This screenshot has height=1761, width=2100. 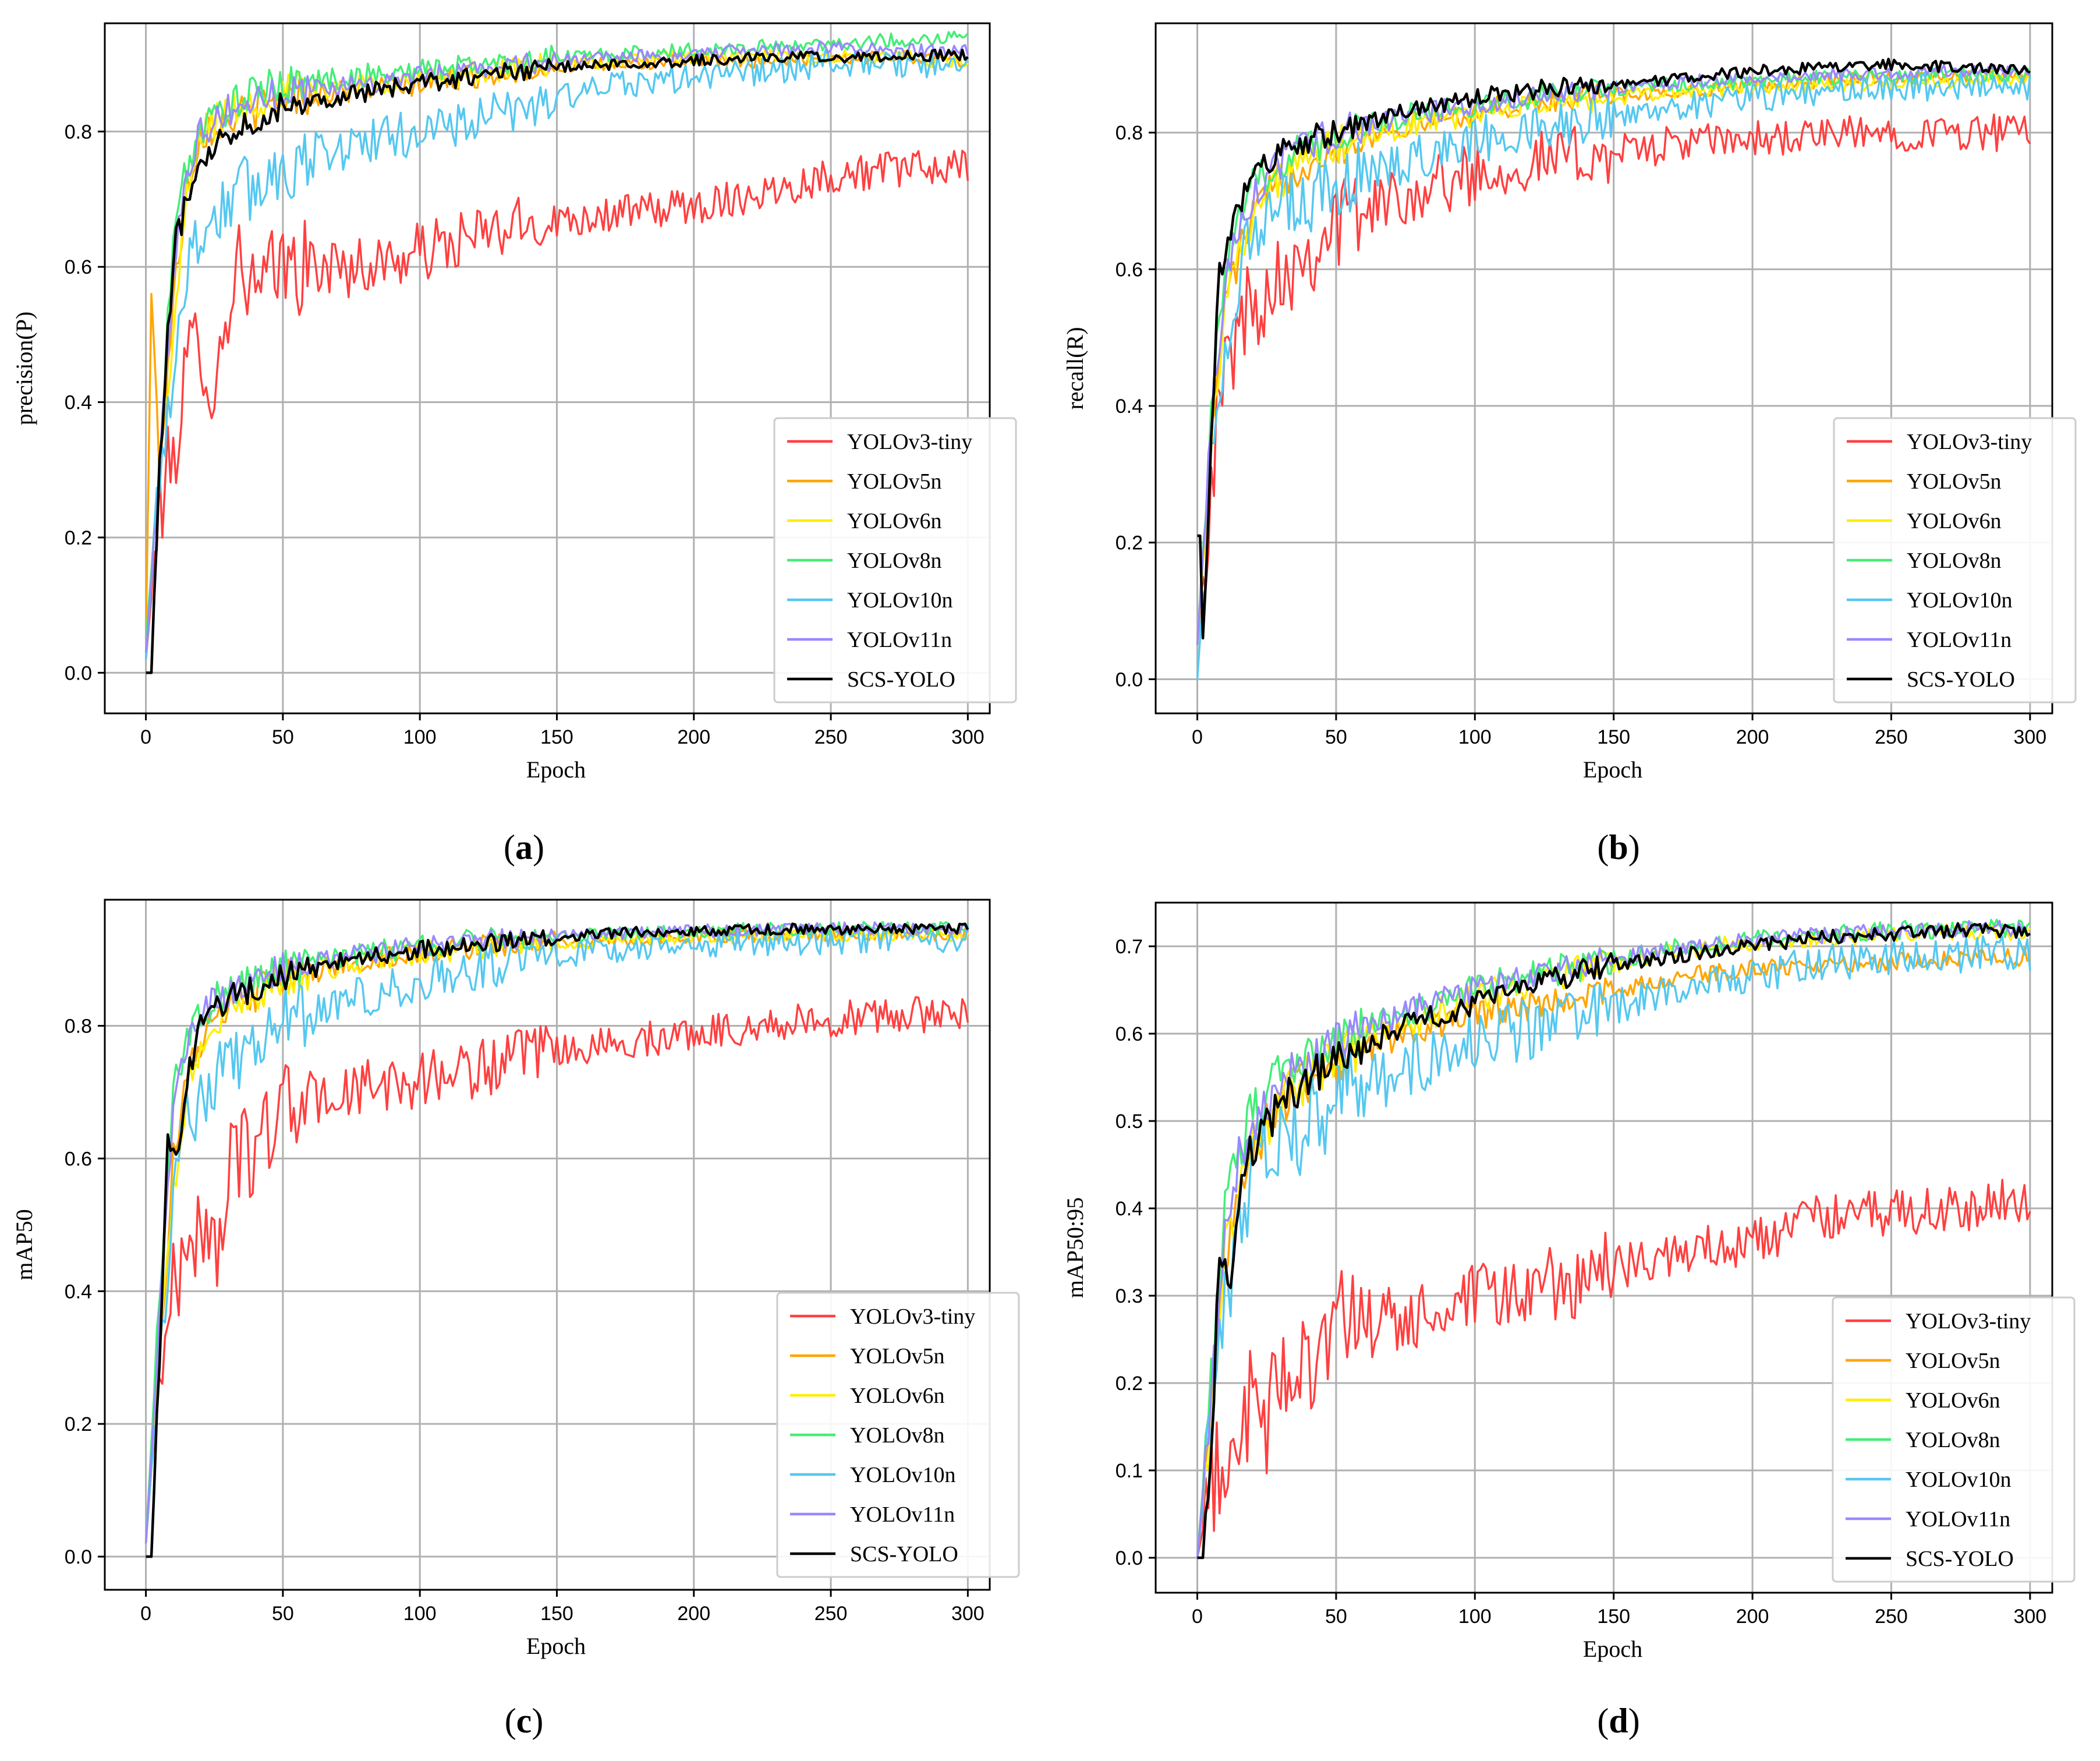 What do you see at coordinates (1075, 1247) in the screenshot?
I see `y-axis-title: mAP50:95` at bounding box center [1075, 1247].